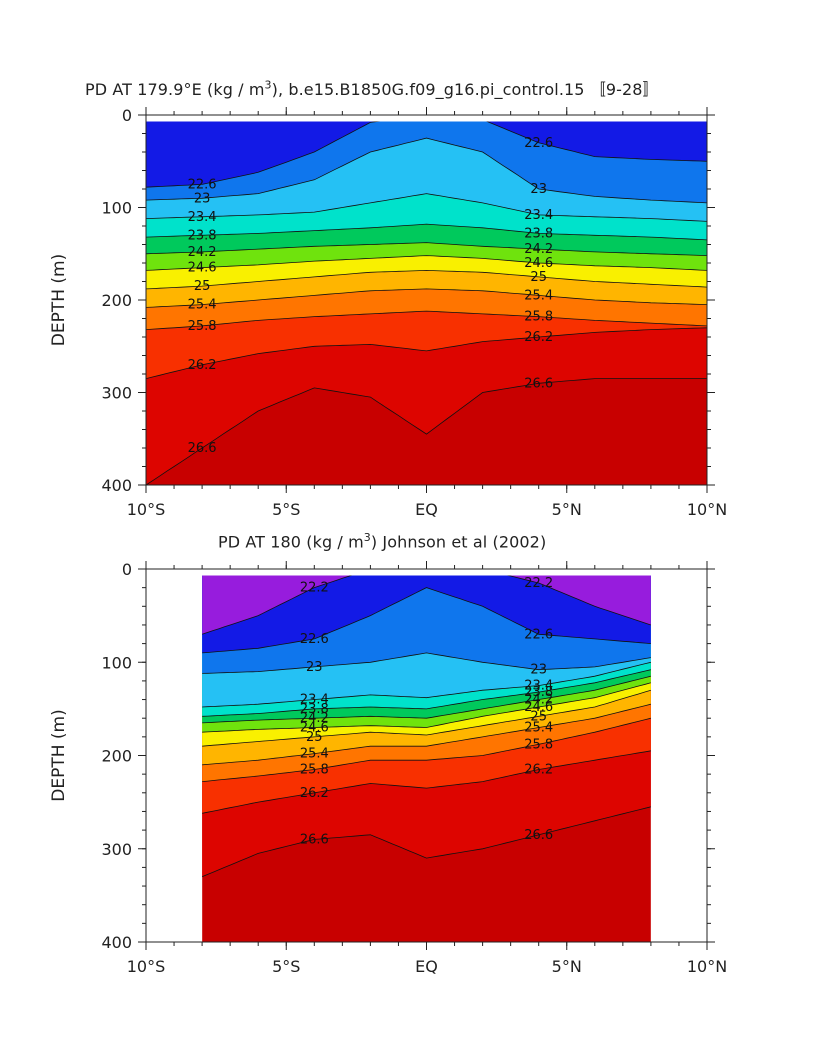  Describe the element at coordinates (382, 541) in the screenshot. I see `chart-title-bottom: PD AT 180 (kg / m3) Johnson et al (2002)` at that location.